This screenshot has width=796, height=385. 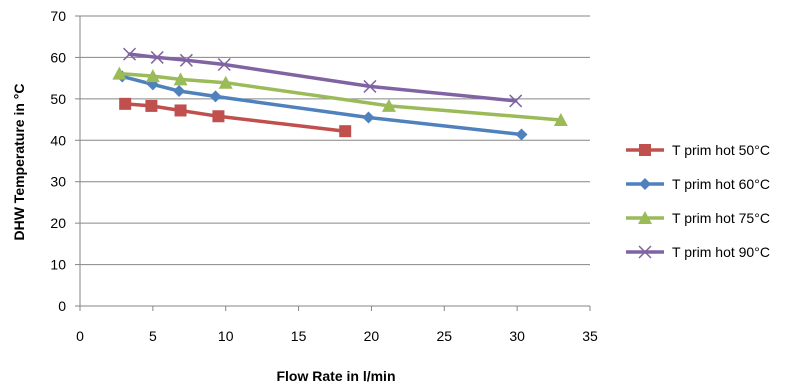 I want to click on legend-item-4: T prim hot 90°C, so click(x=698, y=252).